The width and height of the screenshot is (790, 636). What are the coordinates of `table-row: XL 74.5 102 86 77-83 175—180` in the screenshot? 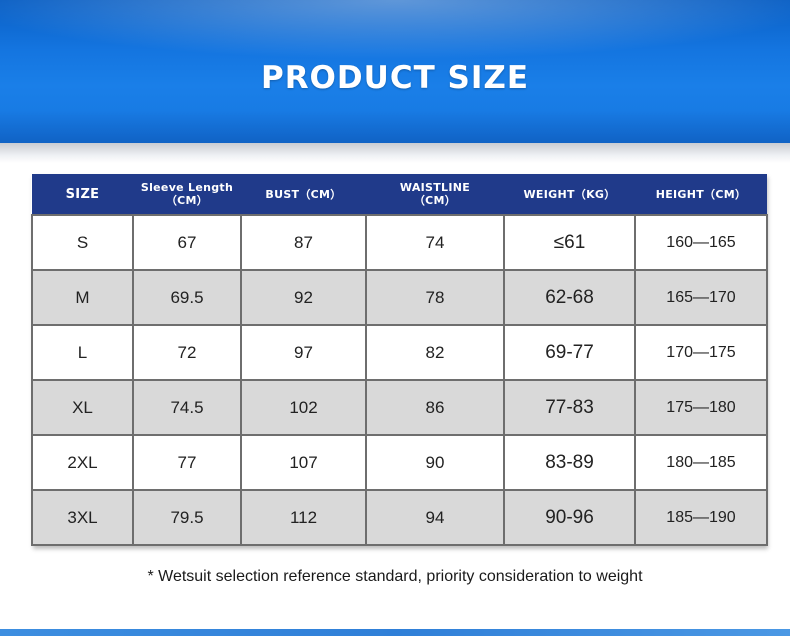 It's located at (399, 407).